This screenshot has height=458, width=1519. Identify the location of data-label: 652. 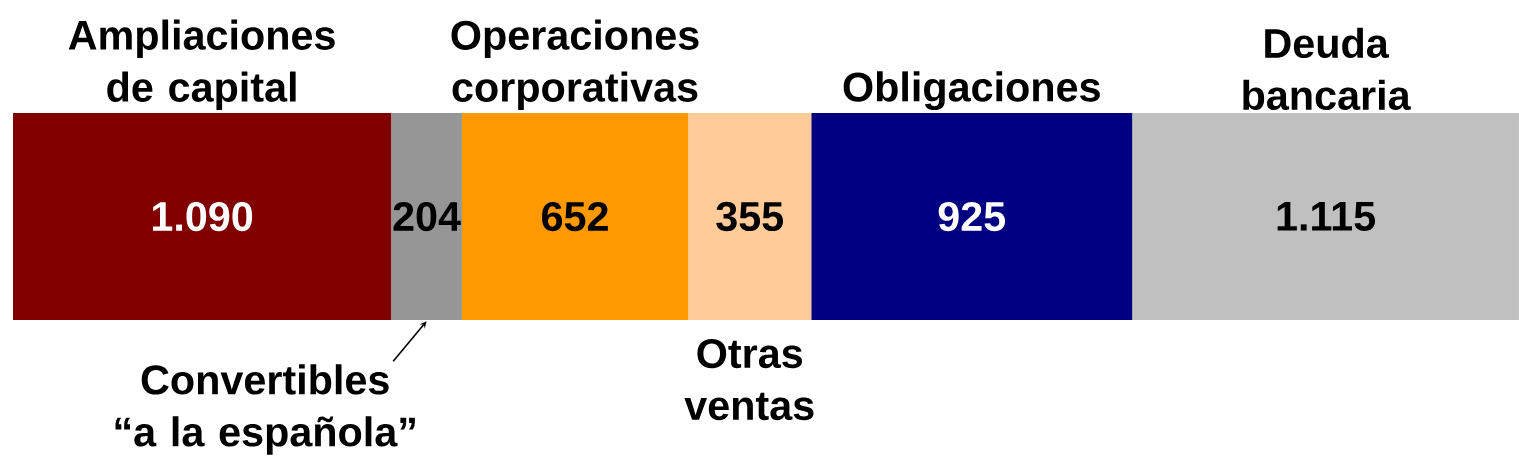
(575, 216).